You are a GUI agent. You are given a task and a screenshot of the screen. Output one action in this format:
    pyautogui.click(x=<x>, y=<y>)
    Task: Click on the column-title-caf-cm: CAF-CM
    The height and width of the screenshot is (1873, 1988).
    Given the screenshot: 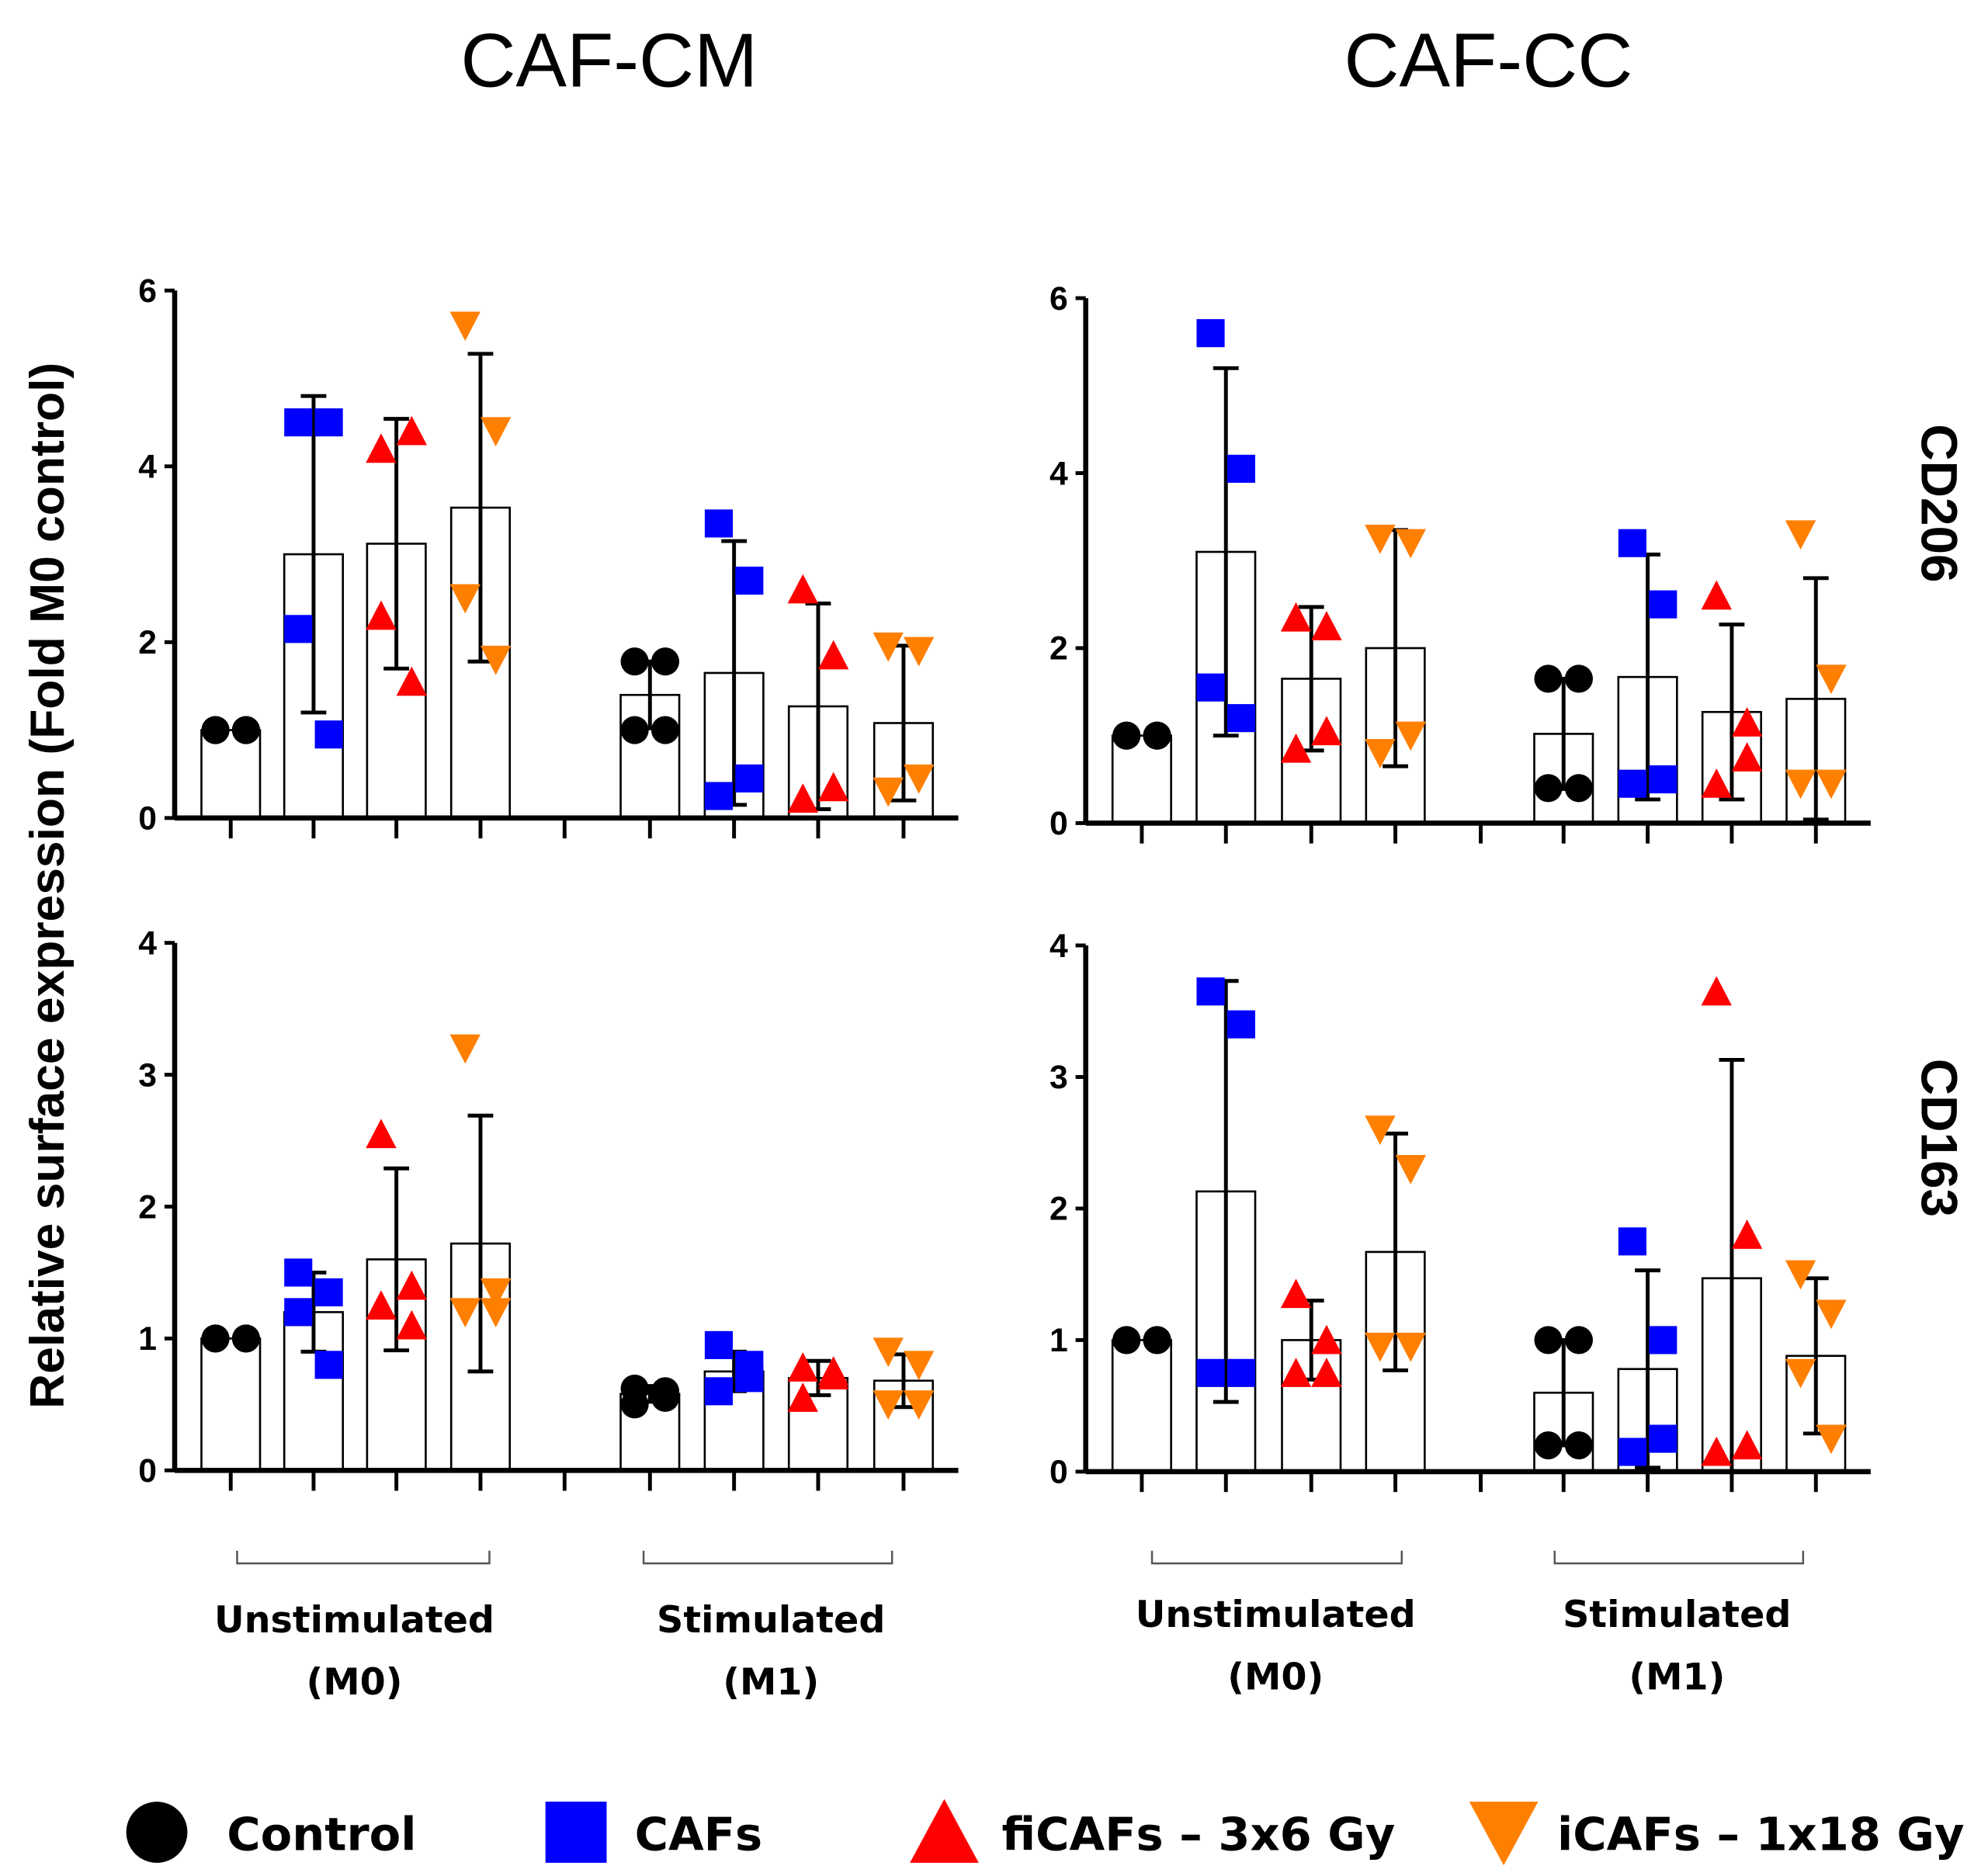 What is the action you would take?
    pyautogui.click(x=609, y=60)
    